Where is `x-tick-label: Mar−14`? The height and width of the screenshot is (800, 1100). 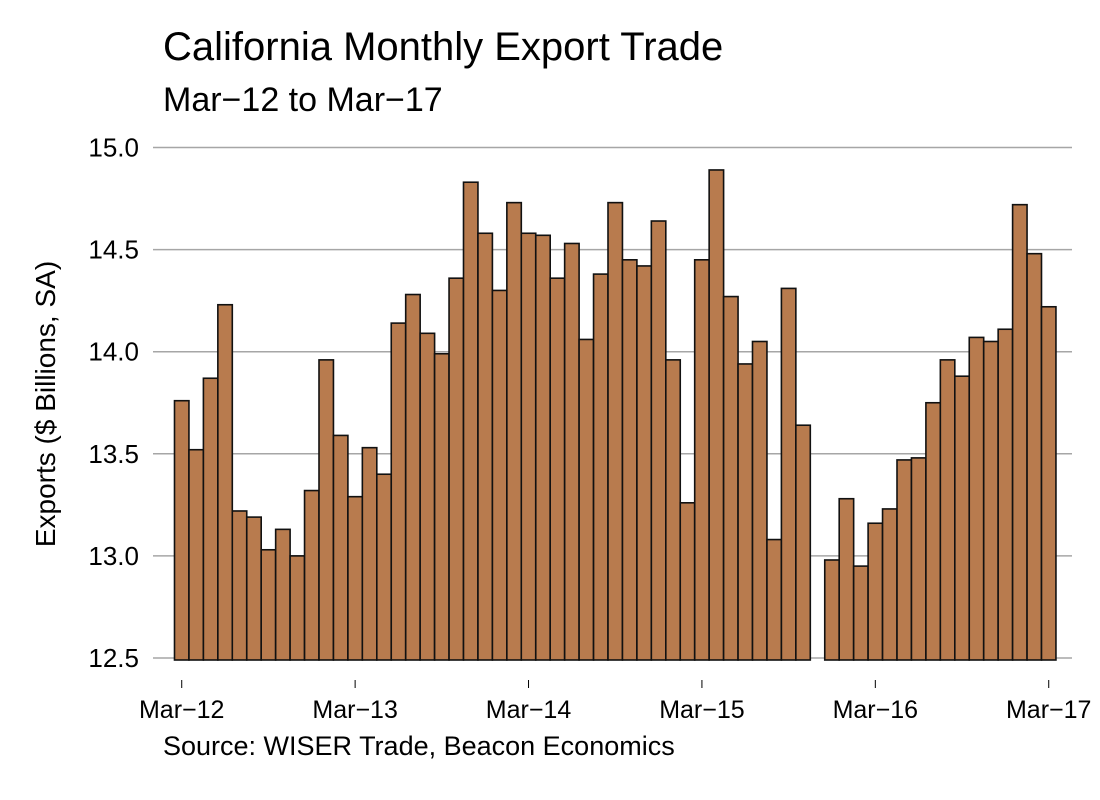 x-tick-label: Mar−14 is located at coordinates (529, 710).